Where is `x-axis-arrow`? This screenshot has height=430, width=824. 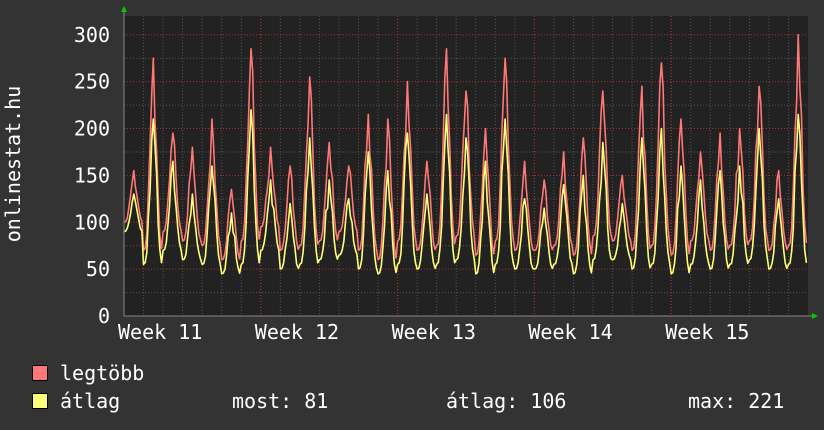 x-axis-arrow is located at coordinates (815, 316).